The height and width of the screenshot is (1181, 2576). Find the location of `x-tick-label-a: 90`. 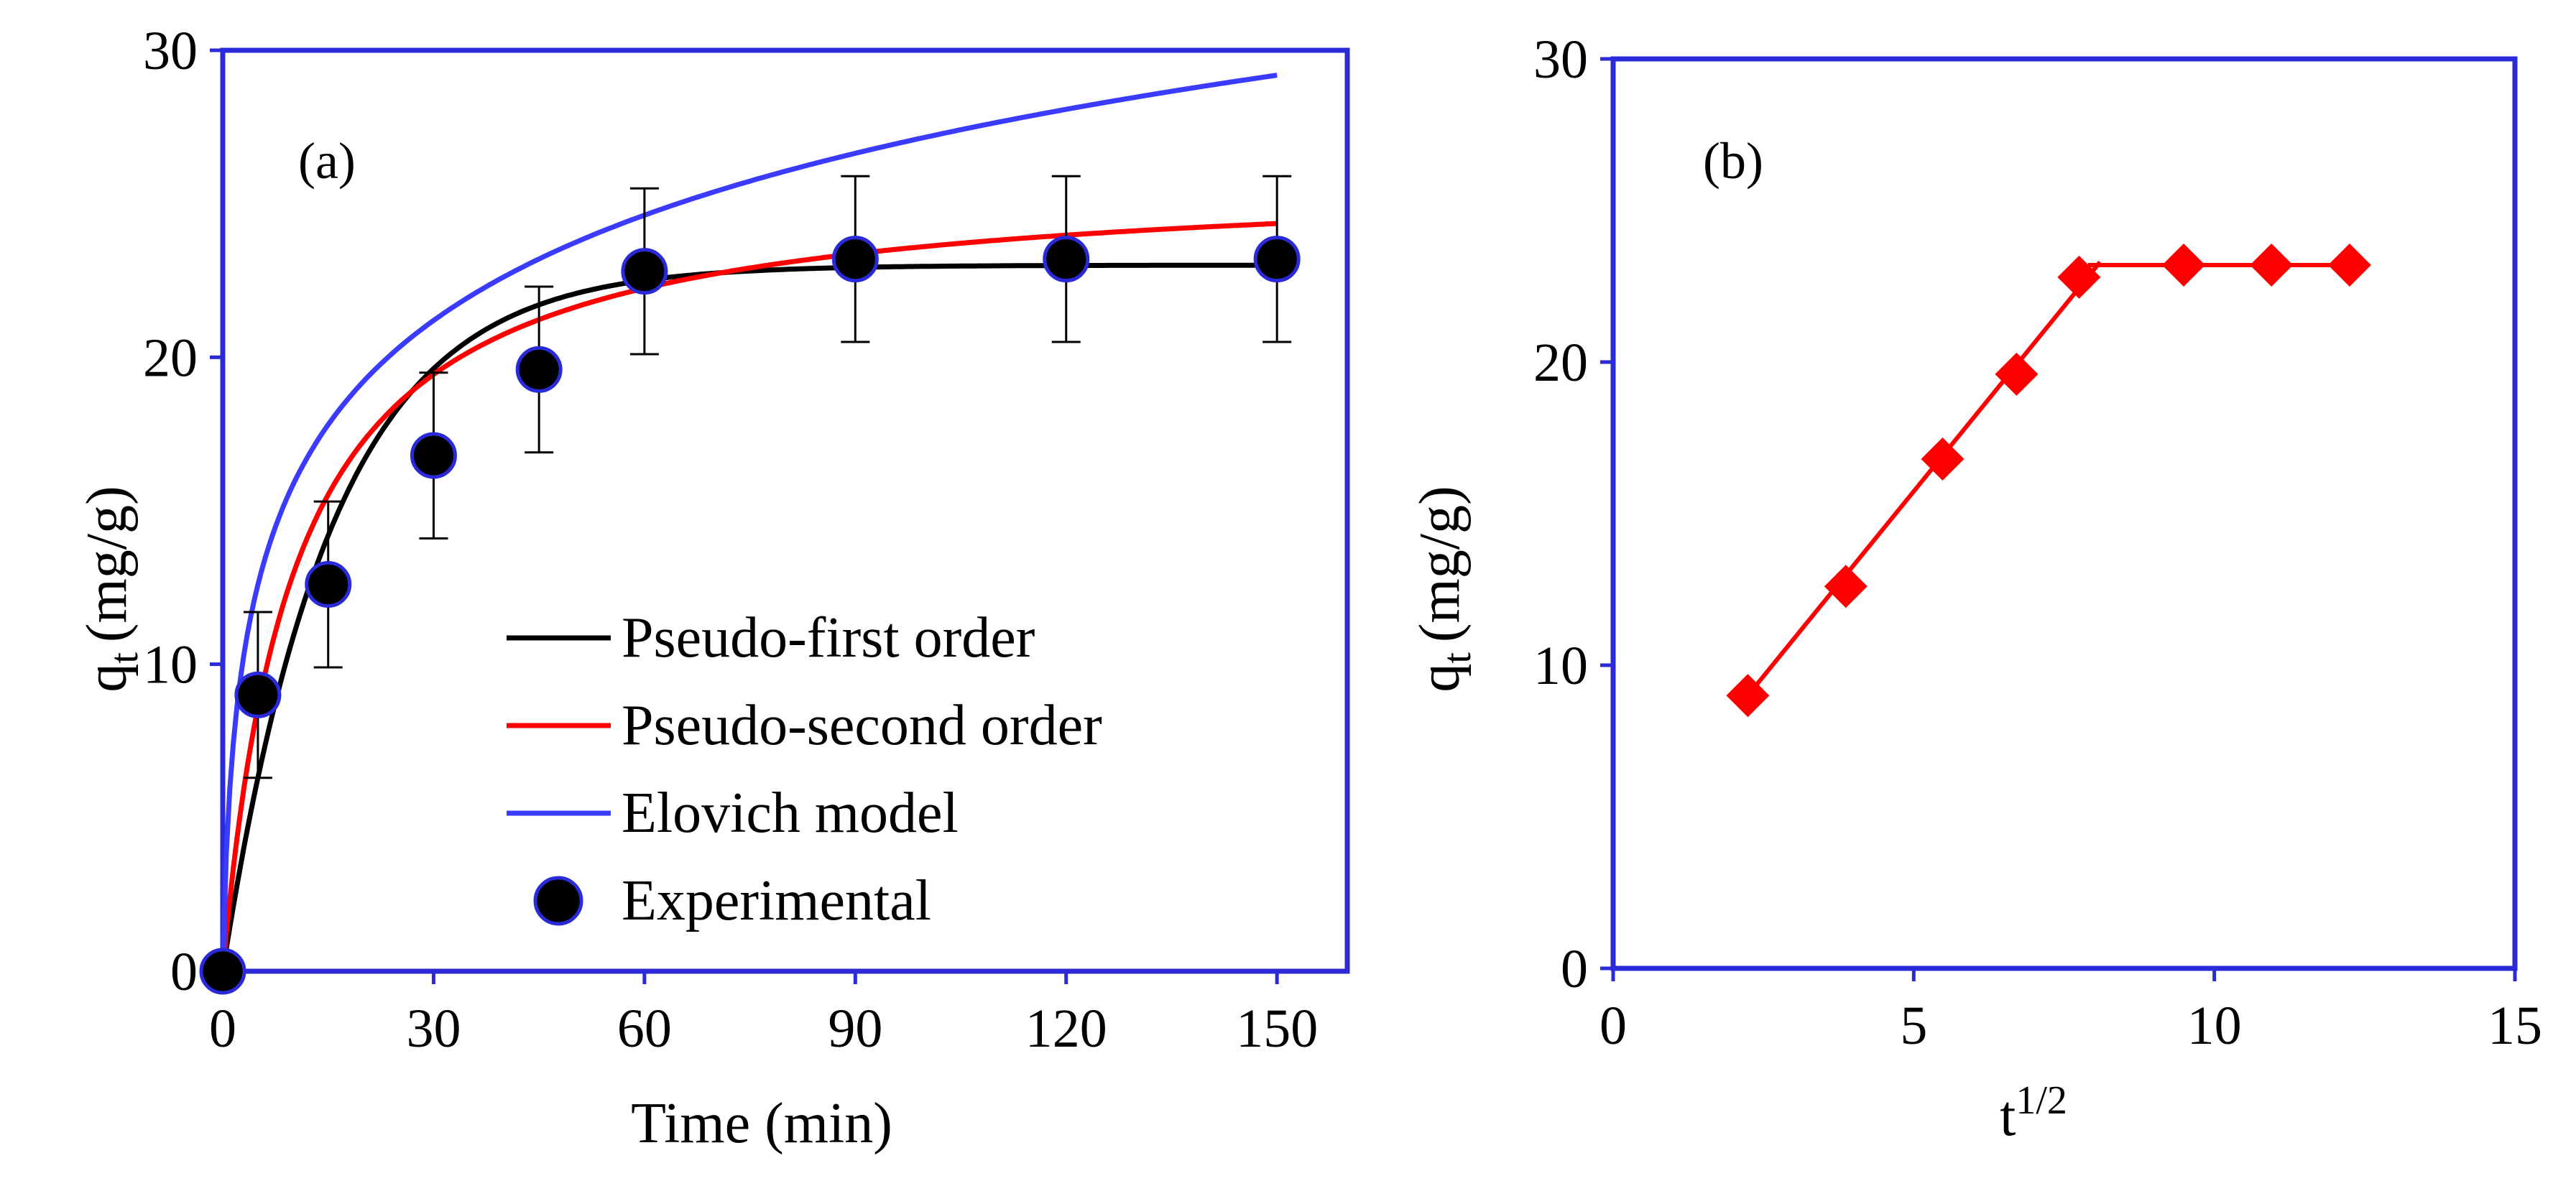

x-tick-label-a: 90 is located at coordinates (855, 1029).